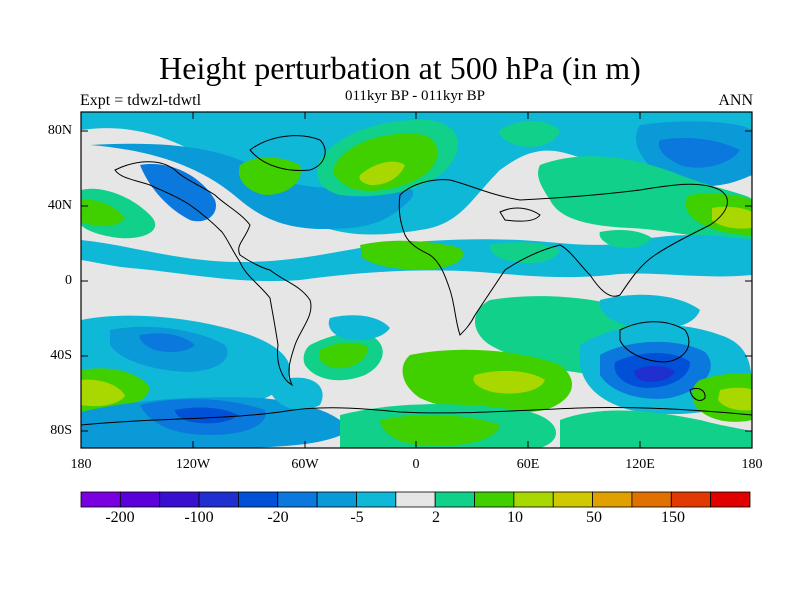  Describe the element at coordinates (278, 517) in the screenshot. I see `colorbar-label: -20` at that location.